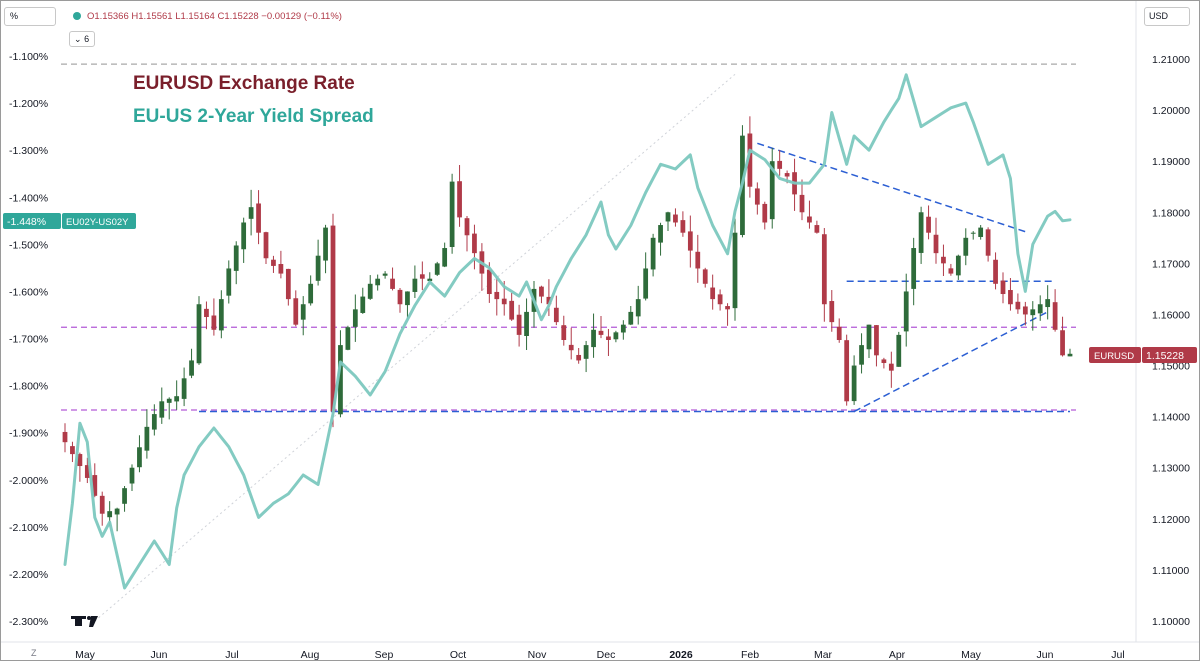 The image size is (1200, 661). What do you see at coordinates (1171, 418) in the screenshot?
I see `right-tick-label: 1.14000` at bounding box center [1171, 418].